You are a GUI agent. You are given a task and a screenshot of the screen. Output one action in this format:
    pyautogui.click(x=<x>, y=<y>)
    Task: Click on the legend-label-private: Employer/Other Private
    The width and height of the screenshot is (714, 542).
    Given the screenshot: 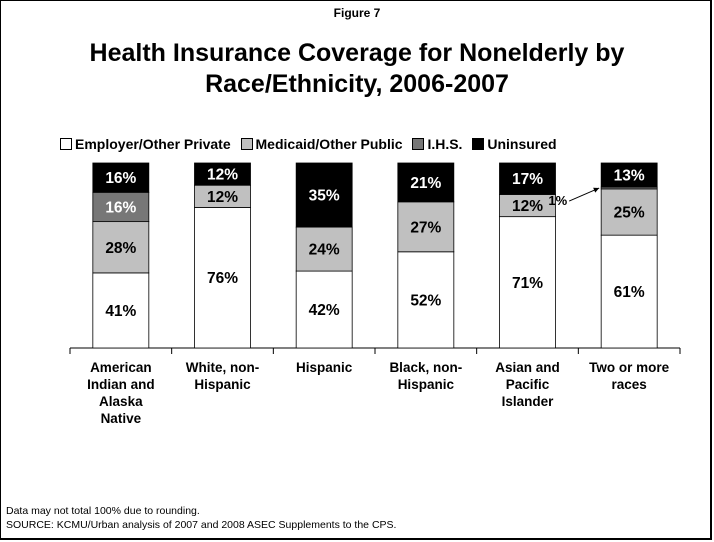 What is the action you would take?
    pyautogui.click(x=153, y=144)
    